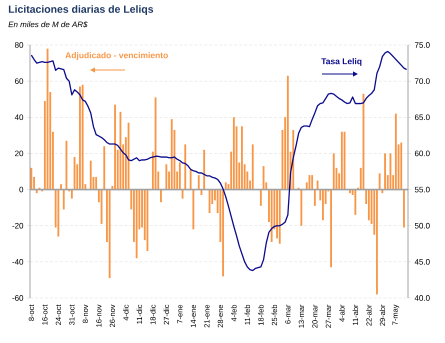 This screenshot has height=343, width=445. What do you see at coordinates (341, 62) in the screenshot?
I see `text: Tasa Leliq` at bounding box center [341, 62].